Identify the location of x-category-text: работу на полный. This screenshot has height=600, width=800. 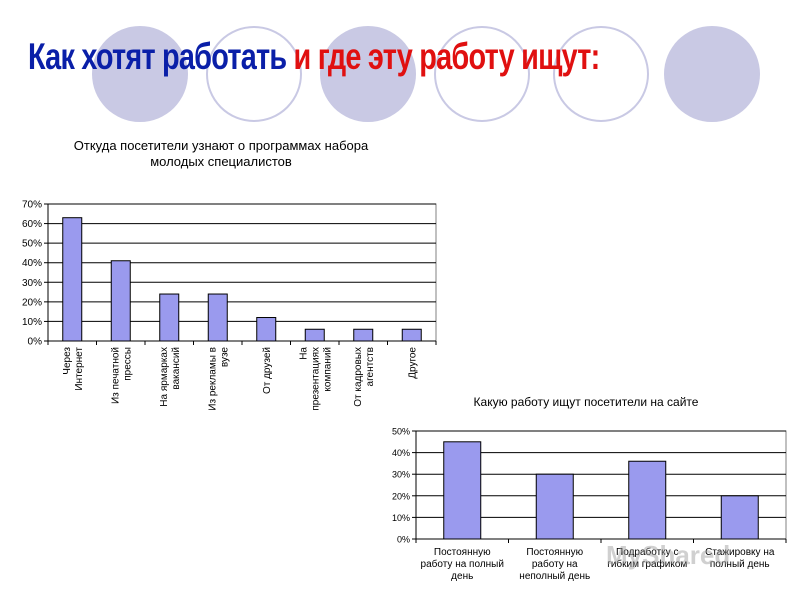
(462, 564).